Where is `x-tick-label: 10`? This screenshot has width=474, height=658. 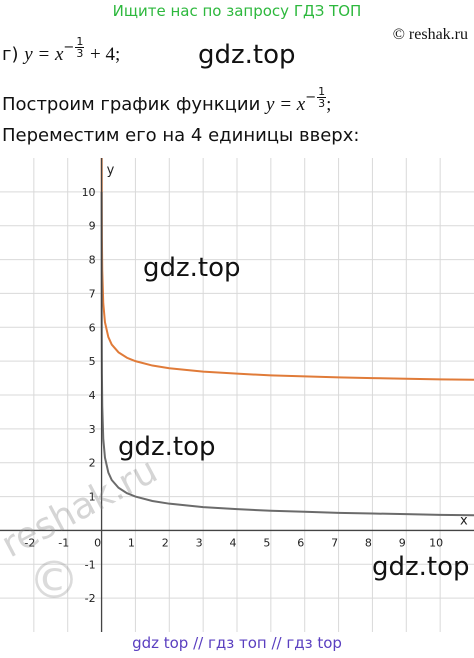
x-tick-label: 10 is located at coordinates (436, 542).